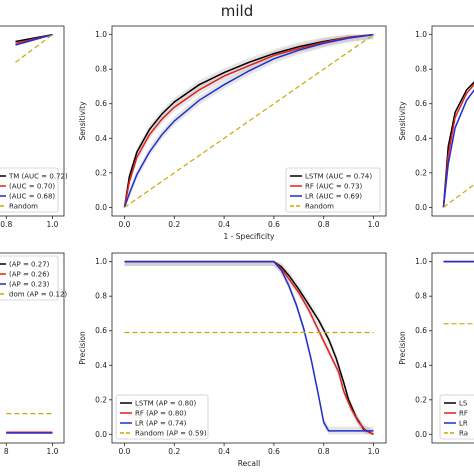  Describe the element at coordinates (161, 414) in the screenshot. I see `legend-label: RF (AP = 0.80)` at that location.